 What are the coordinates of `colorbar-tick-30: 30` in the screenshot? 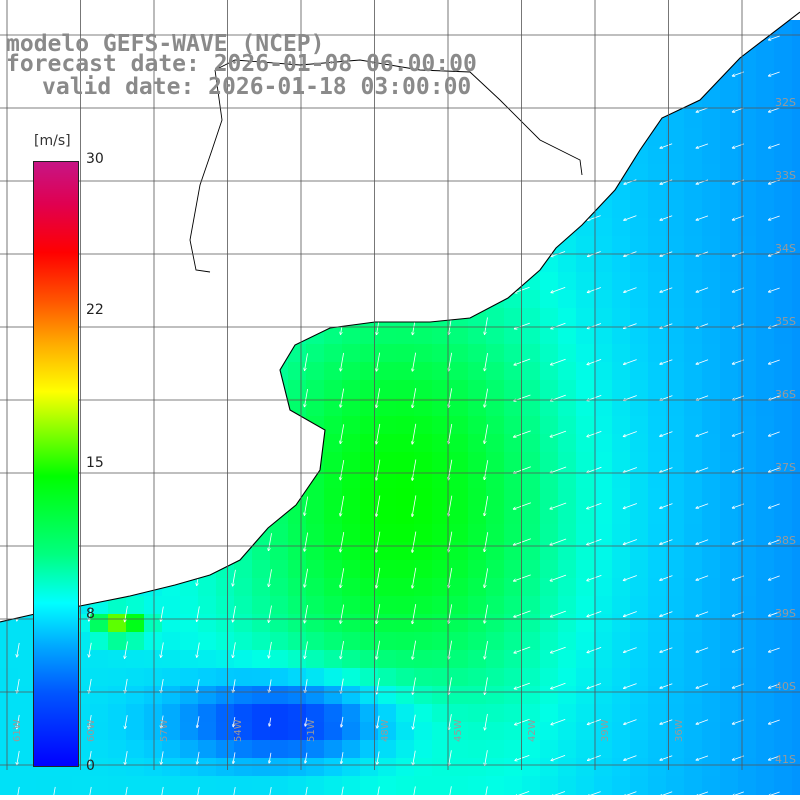 It's located at (95, 159).